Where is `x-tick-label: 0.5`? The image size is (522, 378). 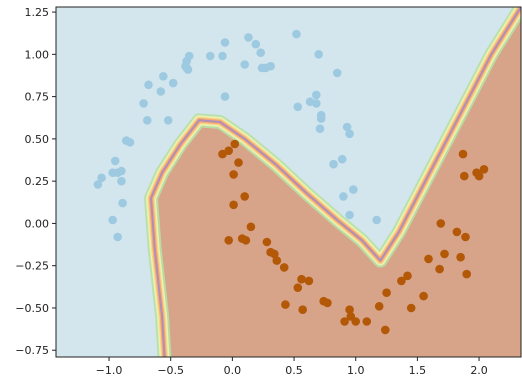 x-tick-label: 0.5 is located at coordinates (294, 370).